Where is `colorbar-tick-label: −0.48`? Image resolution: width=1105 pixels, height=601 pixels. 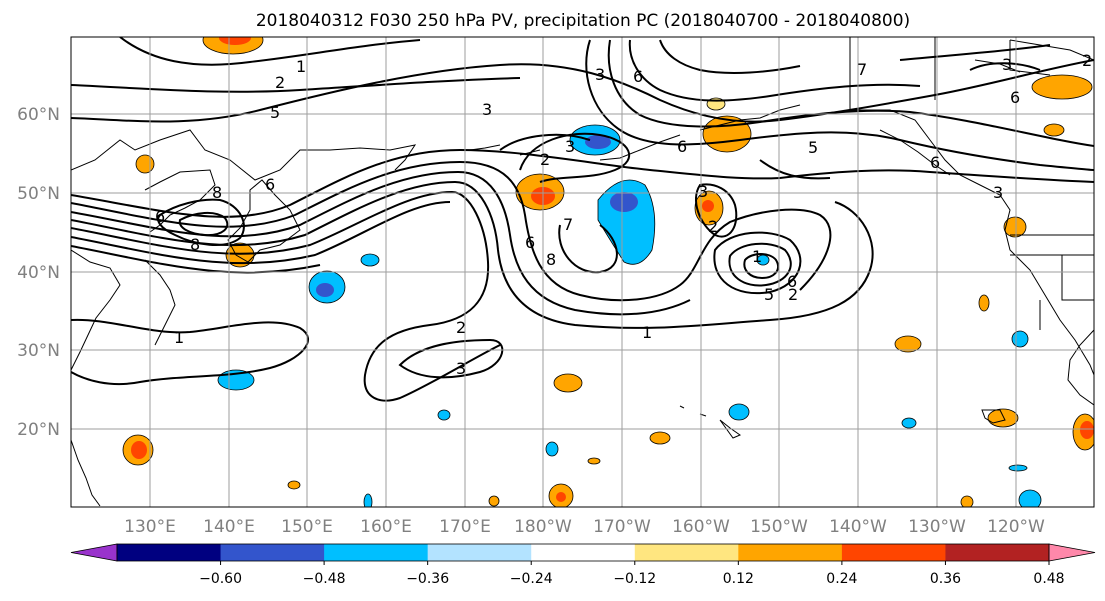 colorbar-tick-label: −0.48 is located at coordinates (324, 579).